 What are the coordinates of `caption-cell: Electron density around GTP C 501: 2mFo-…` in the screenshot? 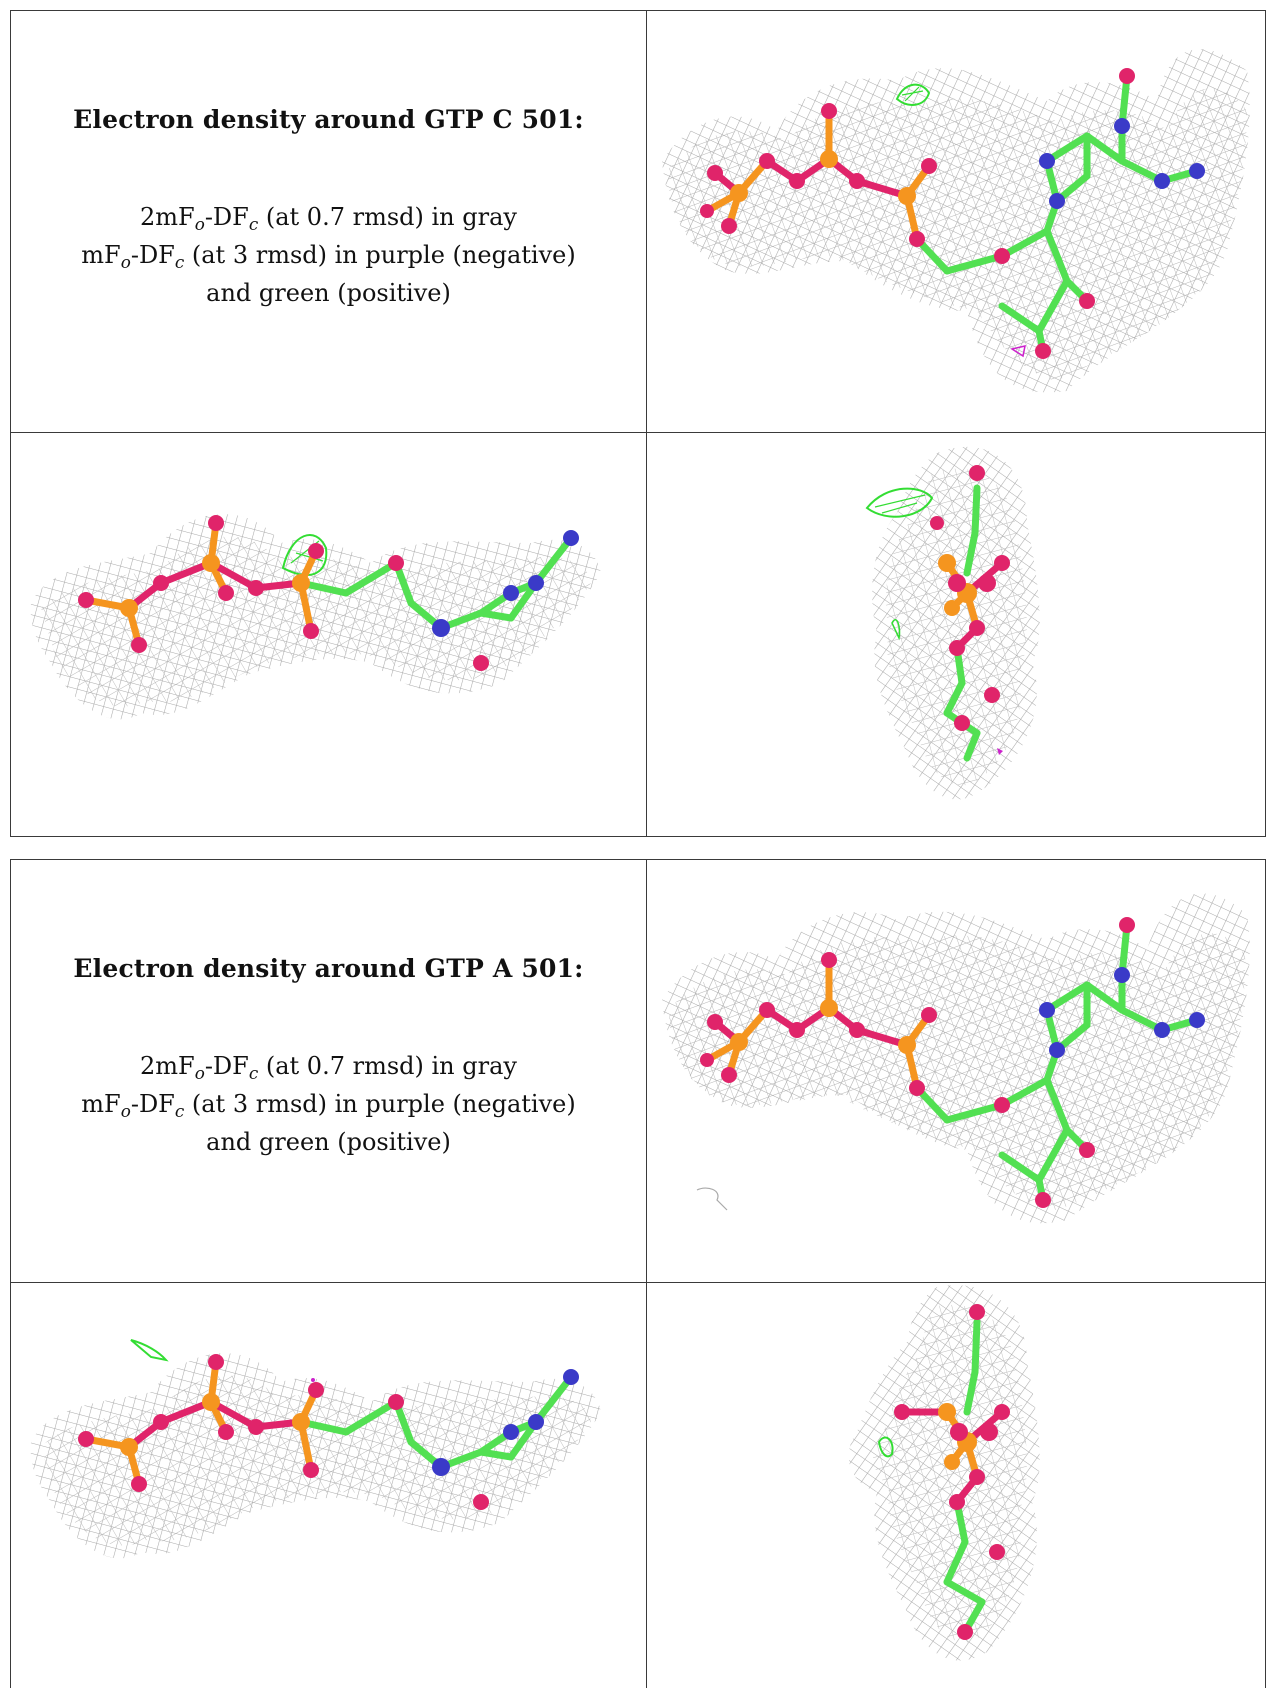 It's located at (328, 221).